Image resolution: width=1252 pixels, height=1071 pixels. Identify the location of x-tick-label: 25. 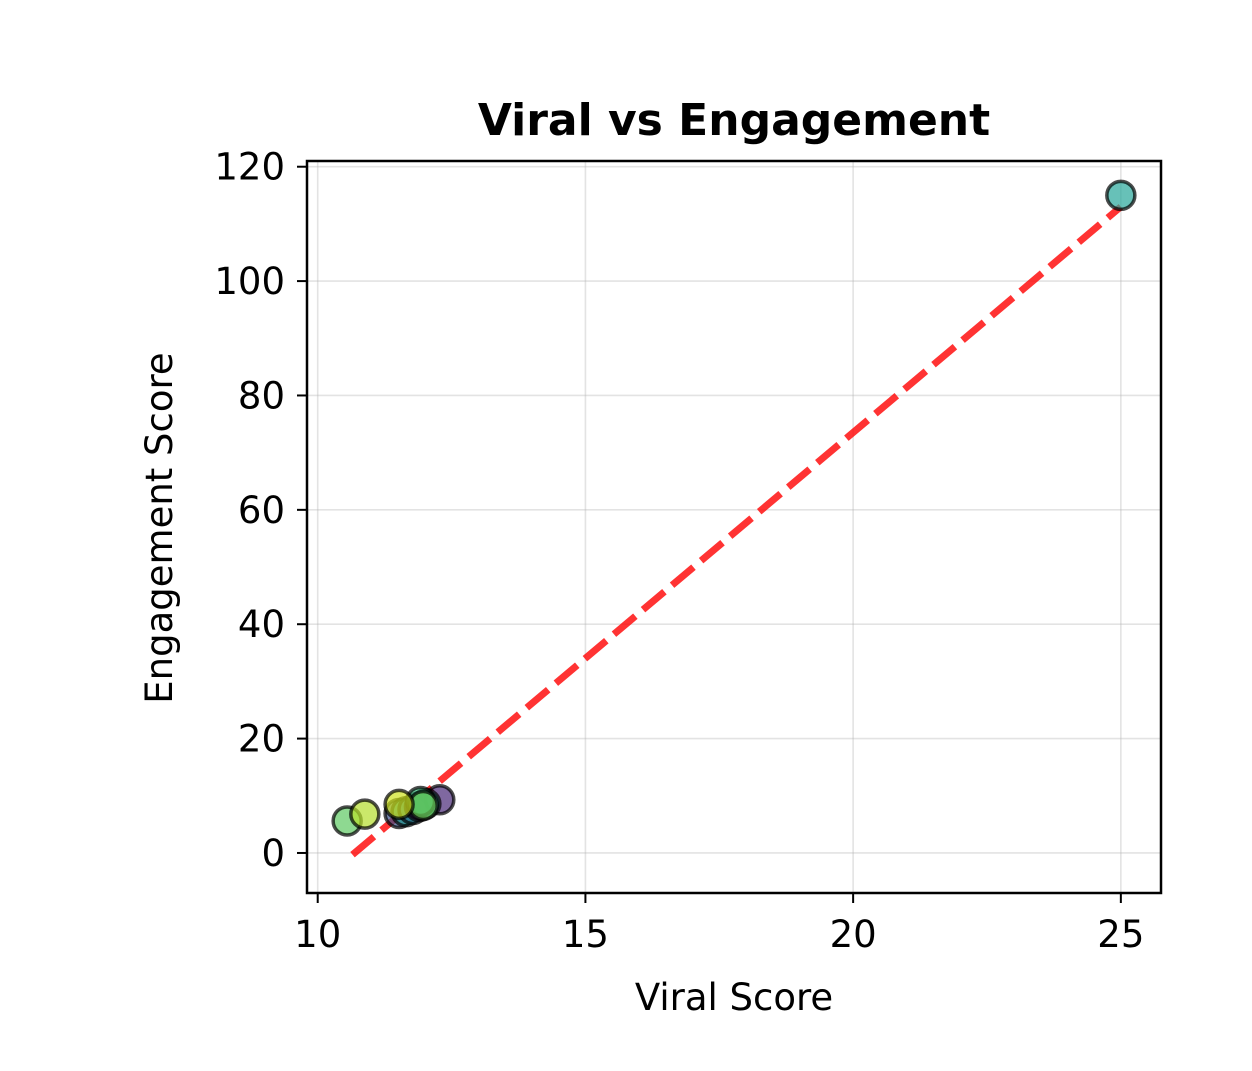
(1120, 934).